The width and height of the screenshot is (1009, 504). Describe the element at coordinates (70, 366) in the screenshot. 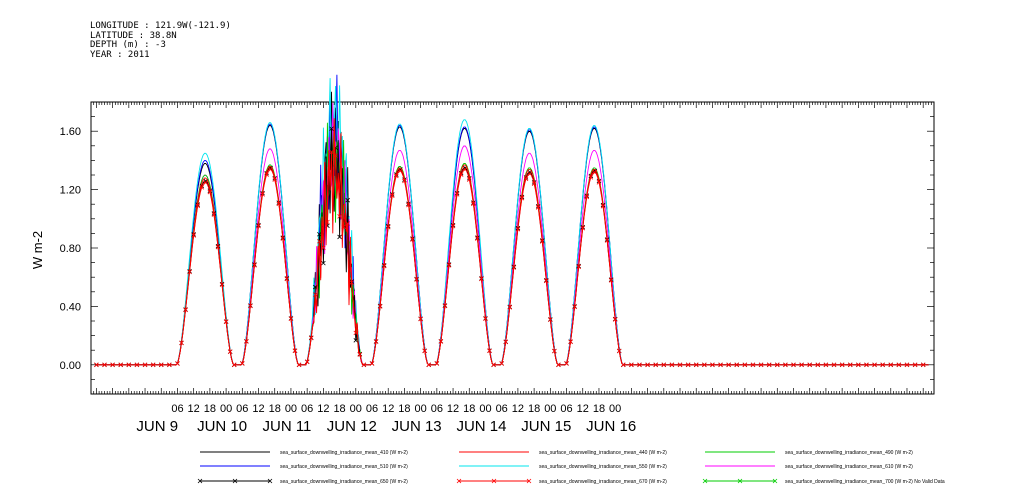

I see `y-tick-label: 0.00` at that location.